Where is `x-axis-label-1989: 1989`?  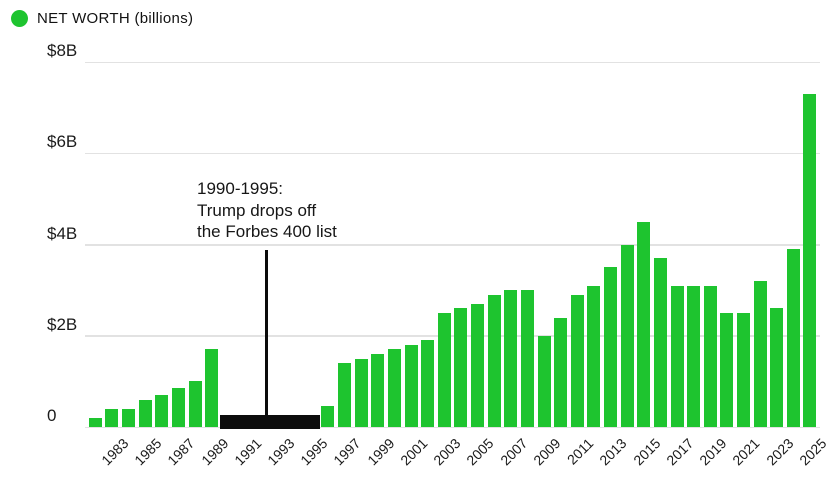 x-axis-label-1989: 1989 is located at coordinates (214, 452).